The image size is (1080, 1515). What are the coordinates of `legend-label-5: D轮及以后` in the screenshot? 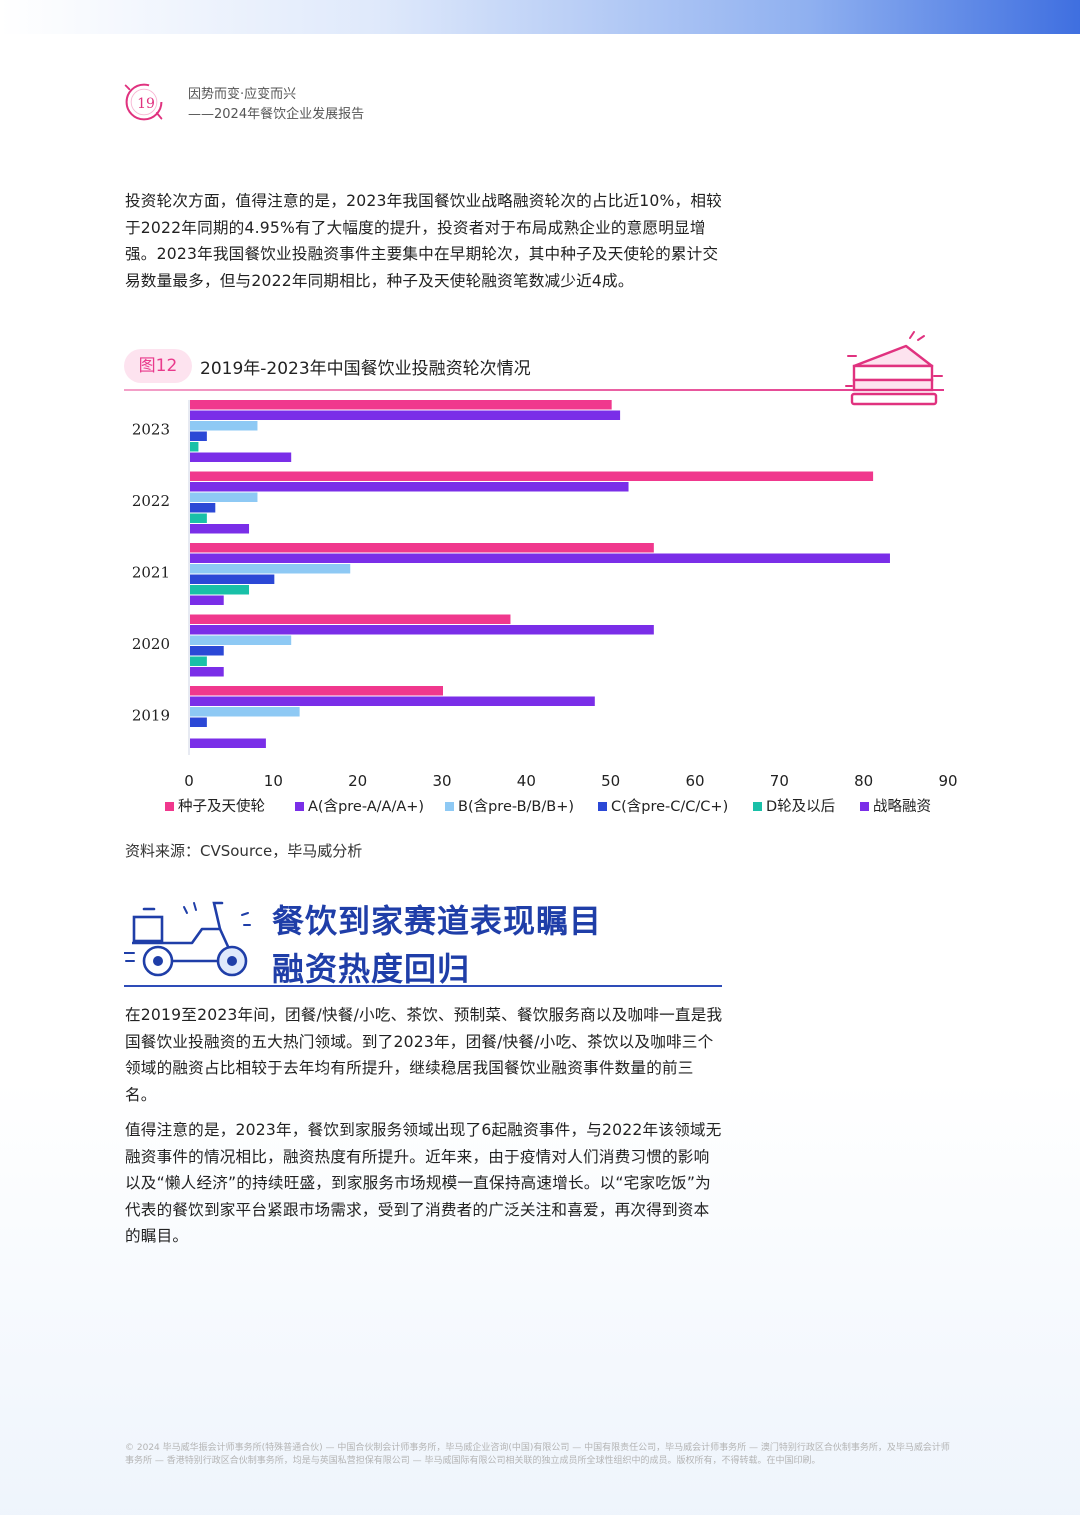 It's located at (800, 806).